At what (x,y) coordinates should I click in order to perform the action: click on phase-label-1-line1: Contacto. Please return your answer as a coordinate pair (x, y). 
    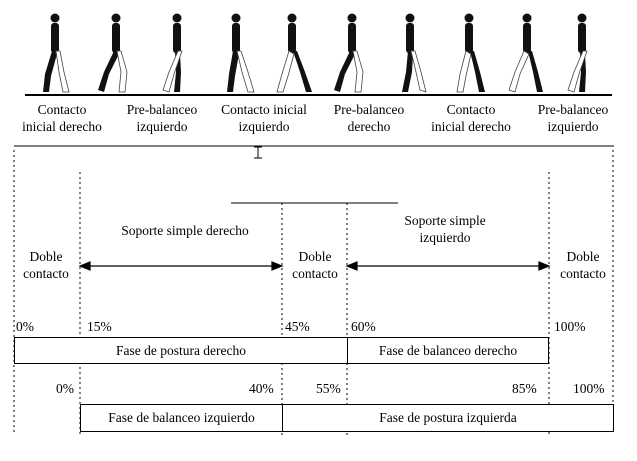
    Looking at the image, I should click on (62, 109).